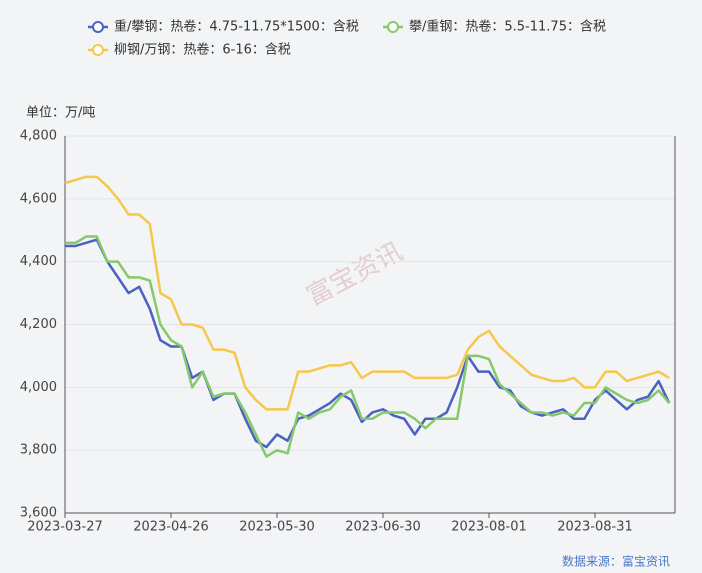 Image resolution: width=702 pixels, height=573 pixels. I want to click on x-tick-label: 2023-03-27, so click(65, 527).